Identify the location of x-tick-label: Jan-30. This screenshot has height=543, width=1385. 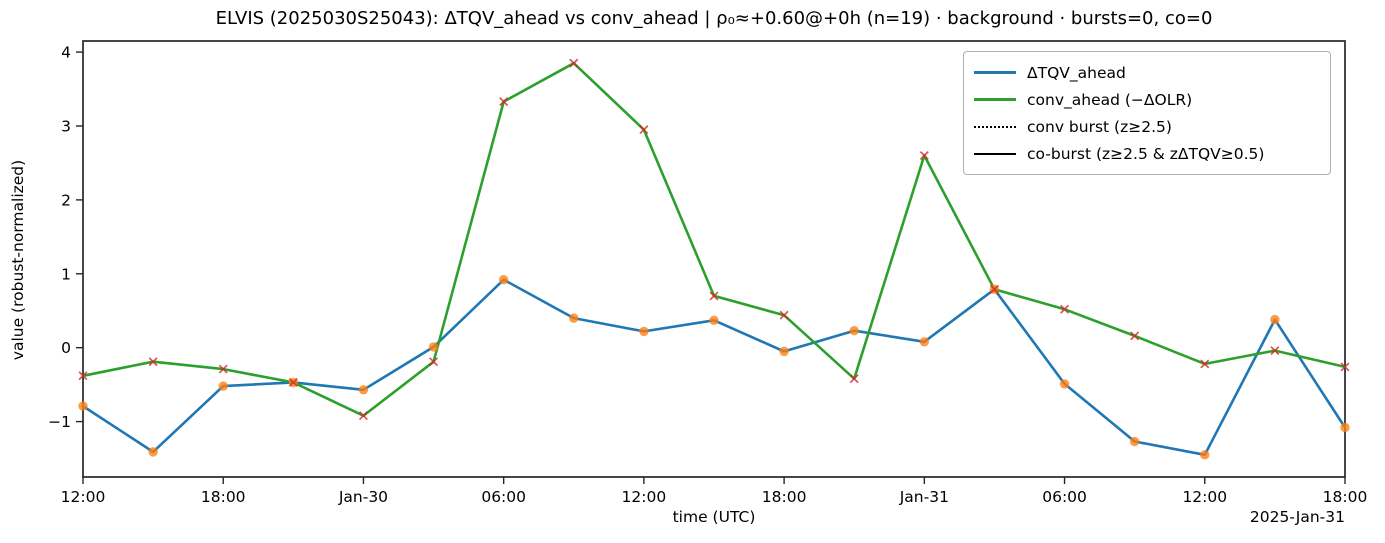
(363, 497).